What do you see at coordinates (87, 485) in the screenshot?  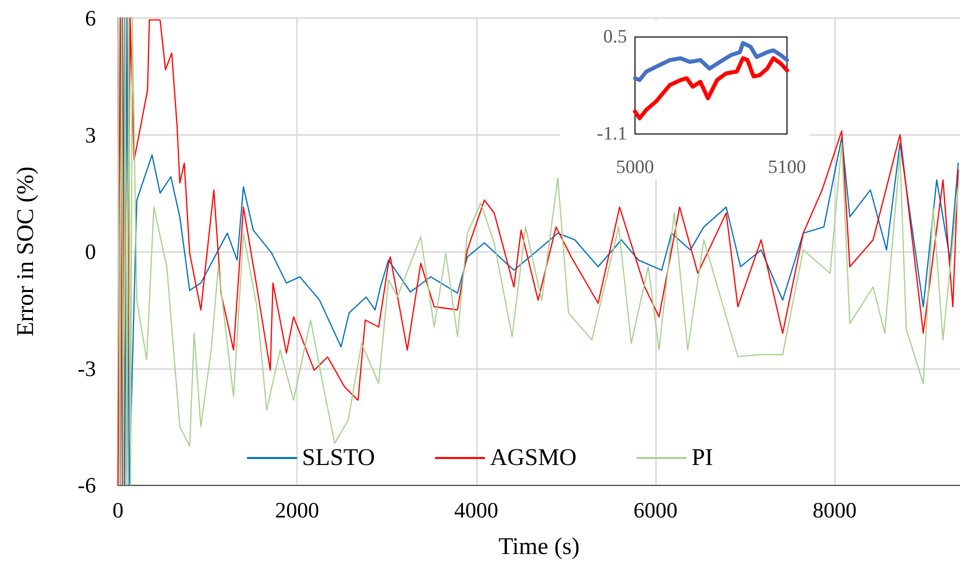 I see `y-tick-label: -6` at bounding box center [87, 485].